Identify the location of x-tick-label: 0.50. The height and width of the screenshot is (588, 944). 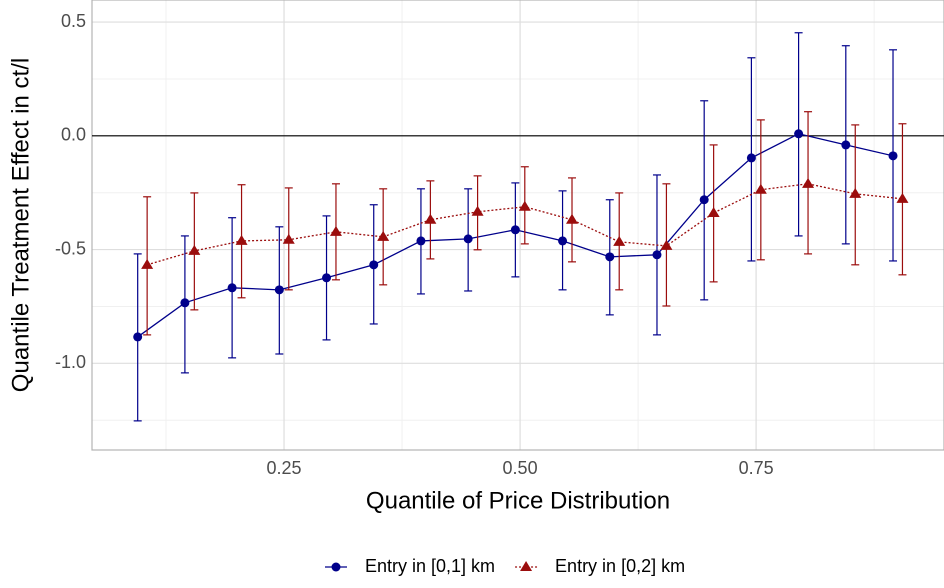
(520, 468).